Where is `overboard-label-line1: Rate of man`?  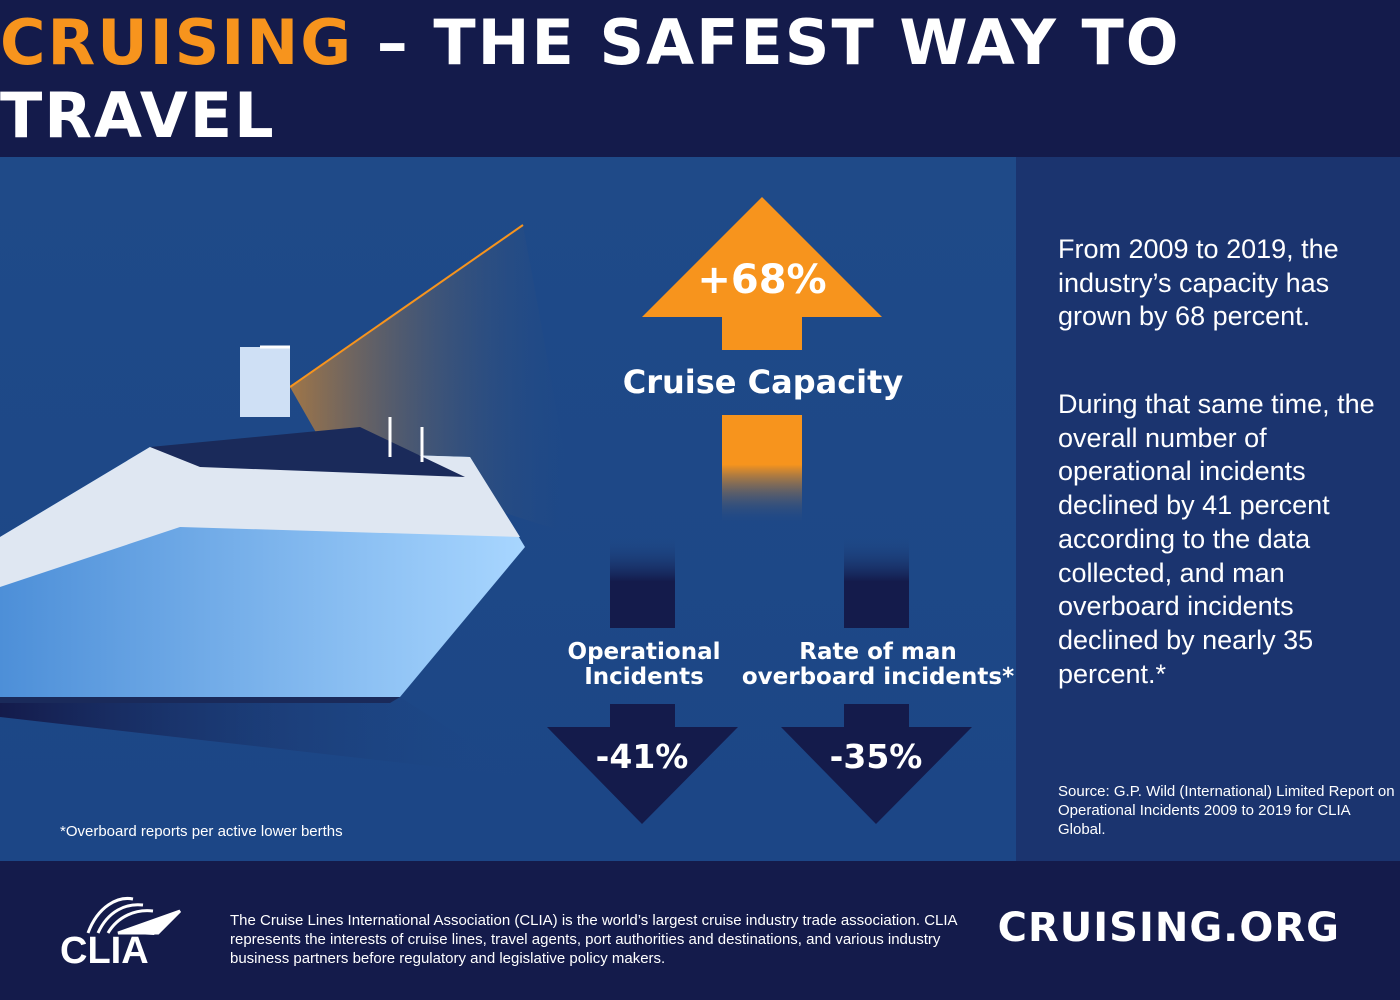
overboard-label-line1: Rate of man is located at coordinates (878, 652).